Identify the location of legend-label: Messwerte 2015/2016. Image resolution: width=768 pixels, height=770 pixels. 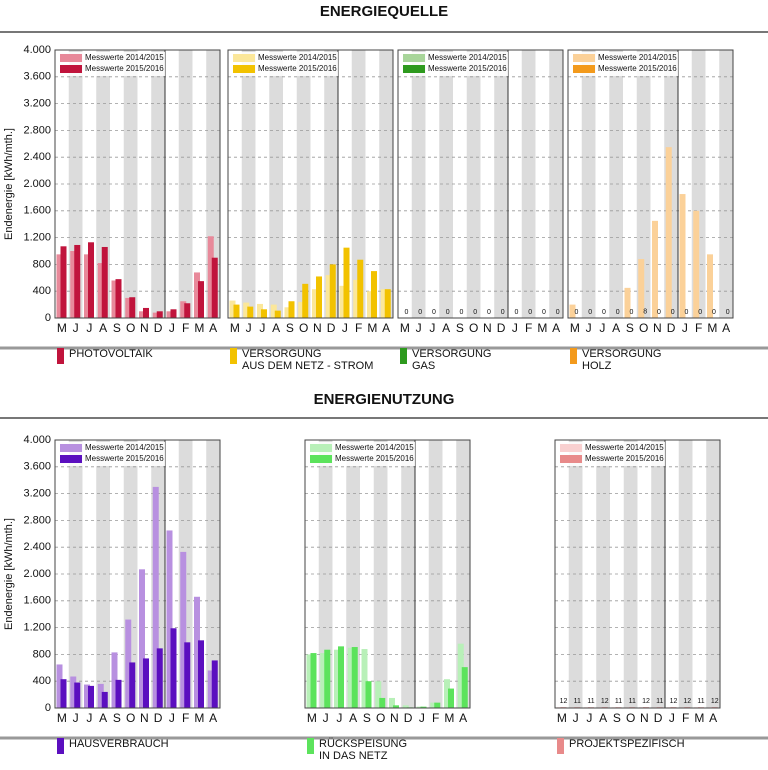
(637, 68).